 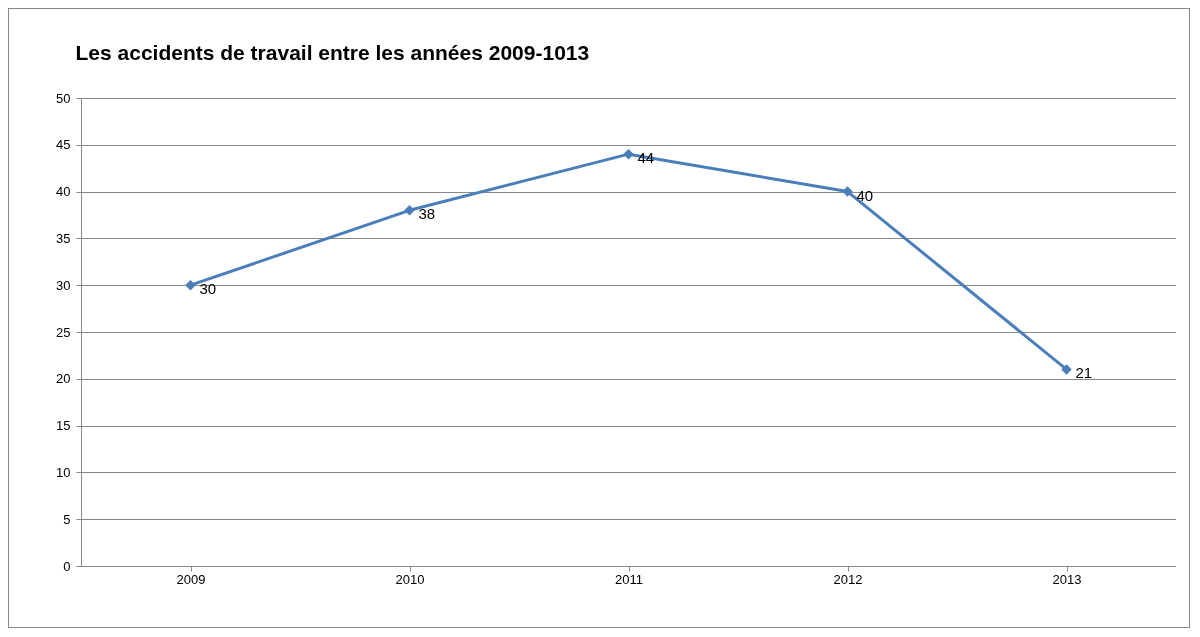 I want to click on y-tick-label: 30, so click(x=63, y=285).